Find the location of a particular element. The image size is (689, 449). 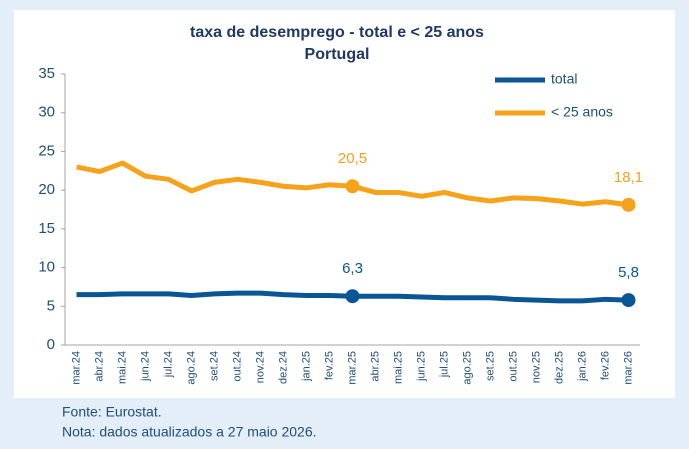

x-tick-label: nov.24 is located at coordinates (260, 367).